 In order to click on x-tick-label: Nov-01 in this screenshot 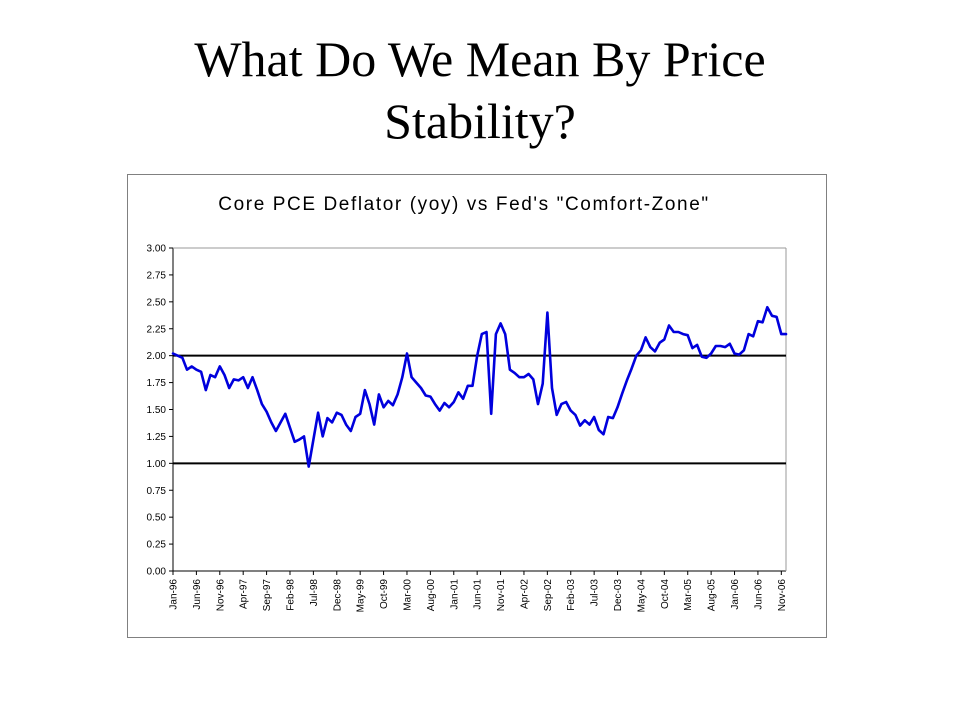, I will do `click(501, 595)`.